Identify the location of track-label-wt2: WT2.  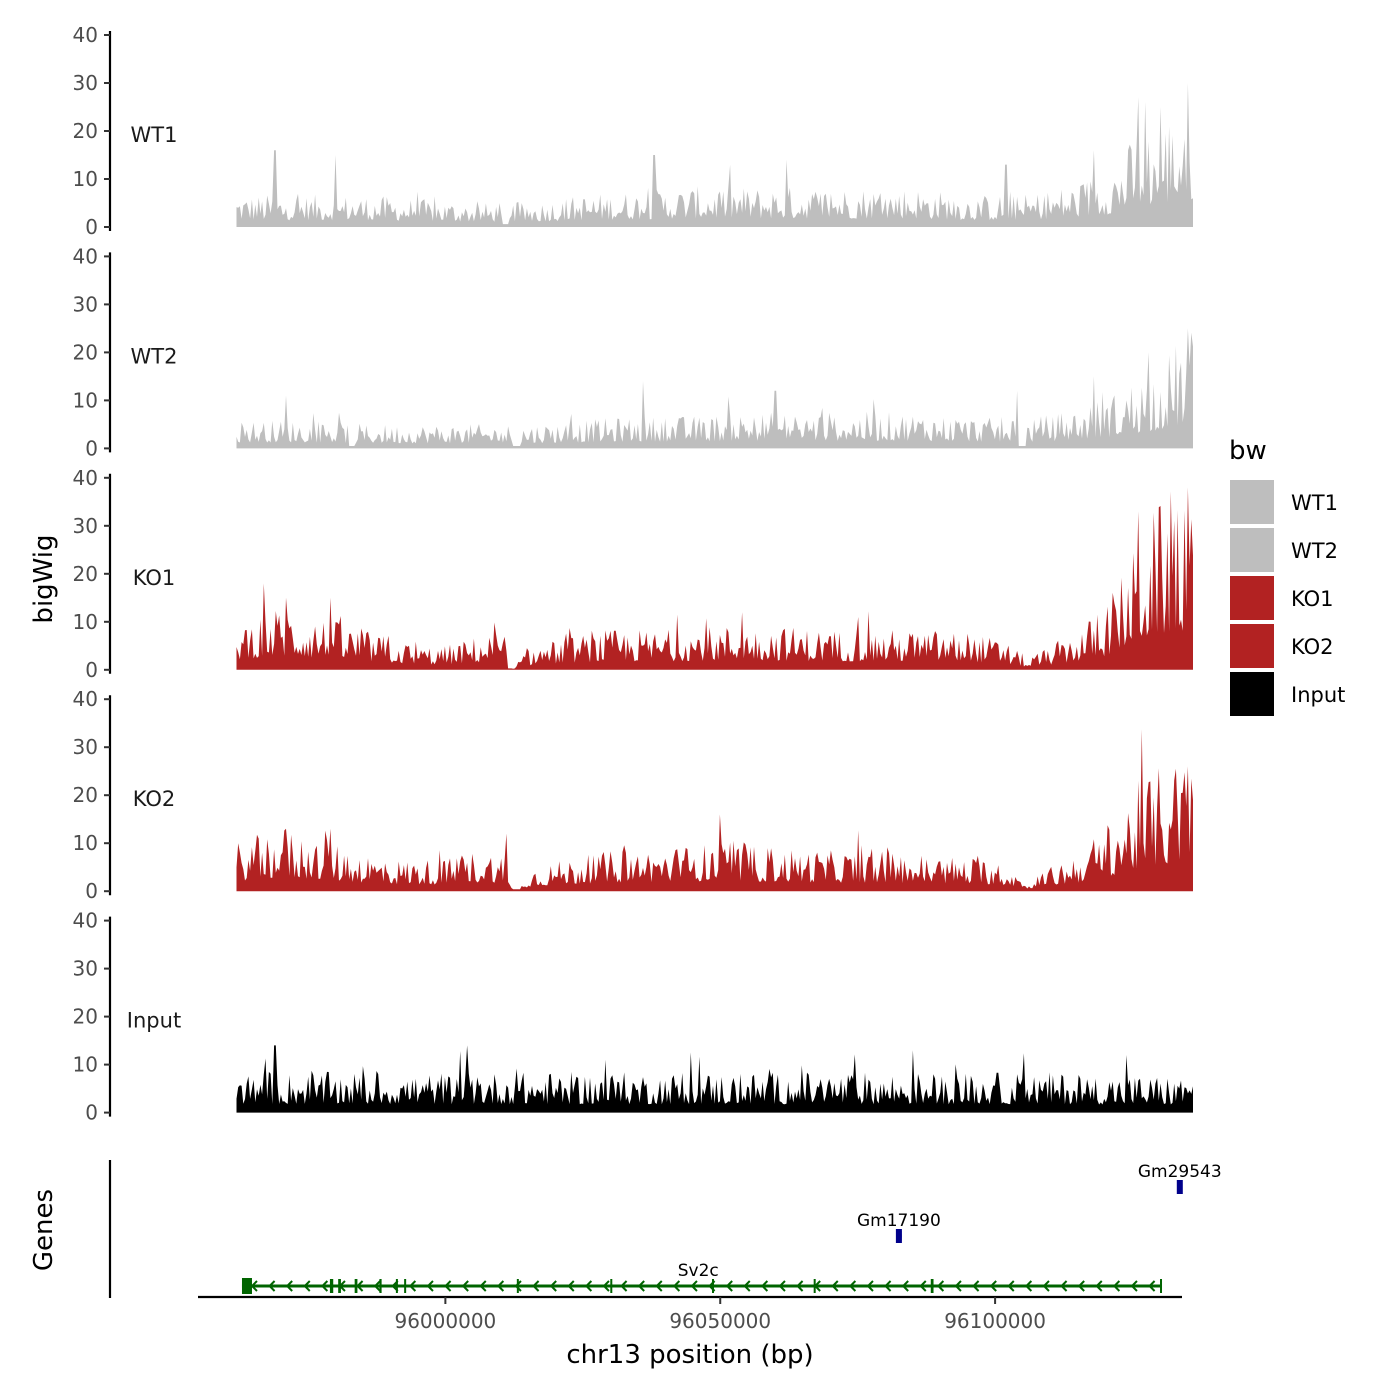
(154, 356).